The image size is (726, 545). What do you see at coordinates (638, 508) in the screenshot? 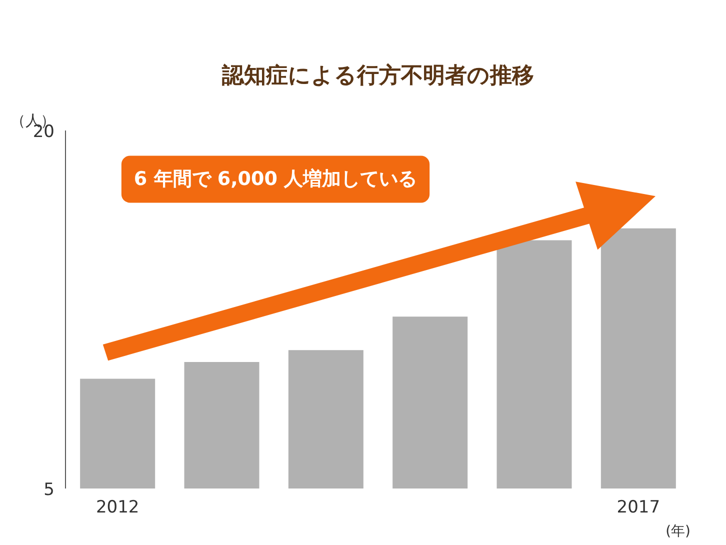
I see `x-tick-label: 2017` at bounding box center [638, 508].